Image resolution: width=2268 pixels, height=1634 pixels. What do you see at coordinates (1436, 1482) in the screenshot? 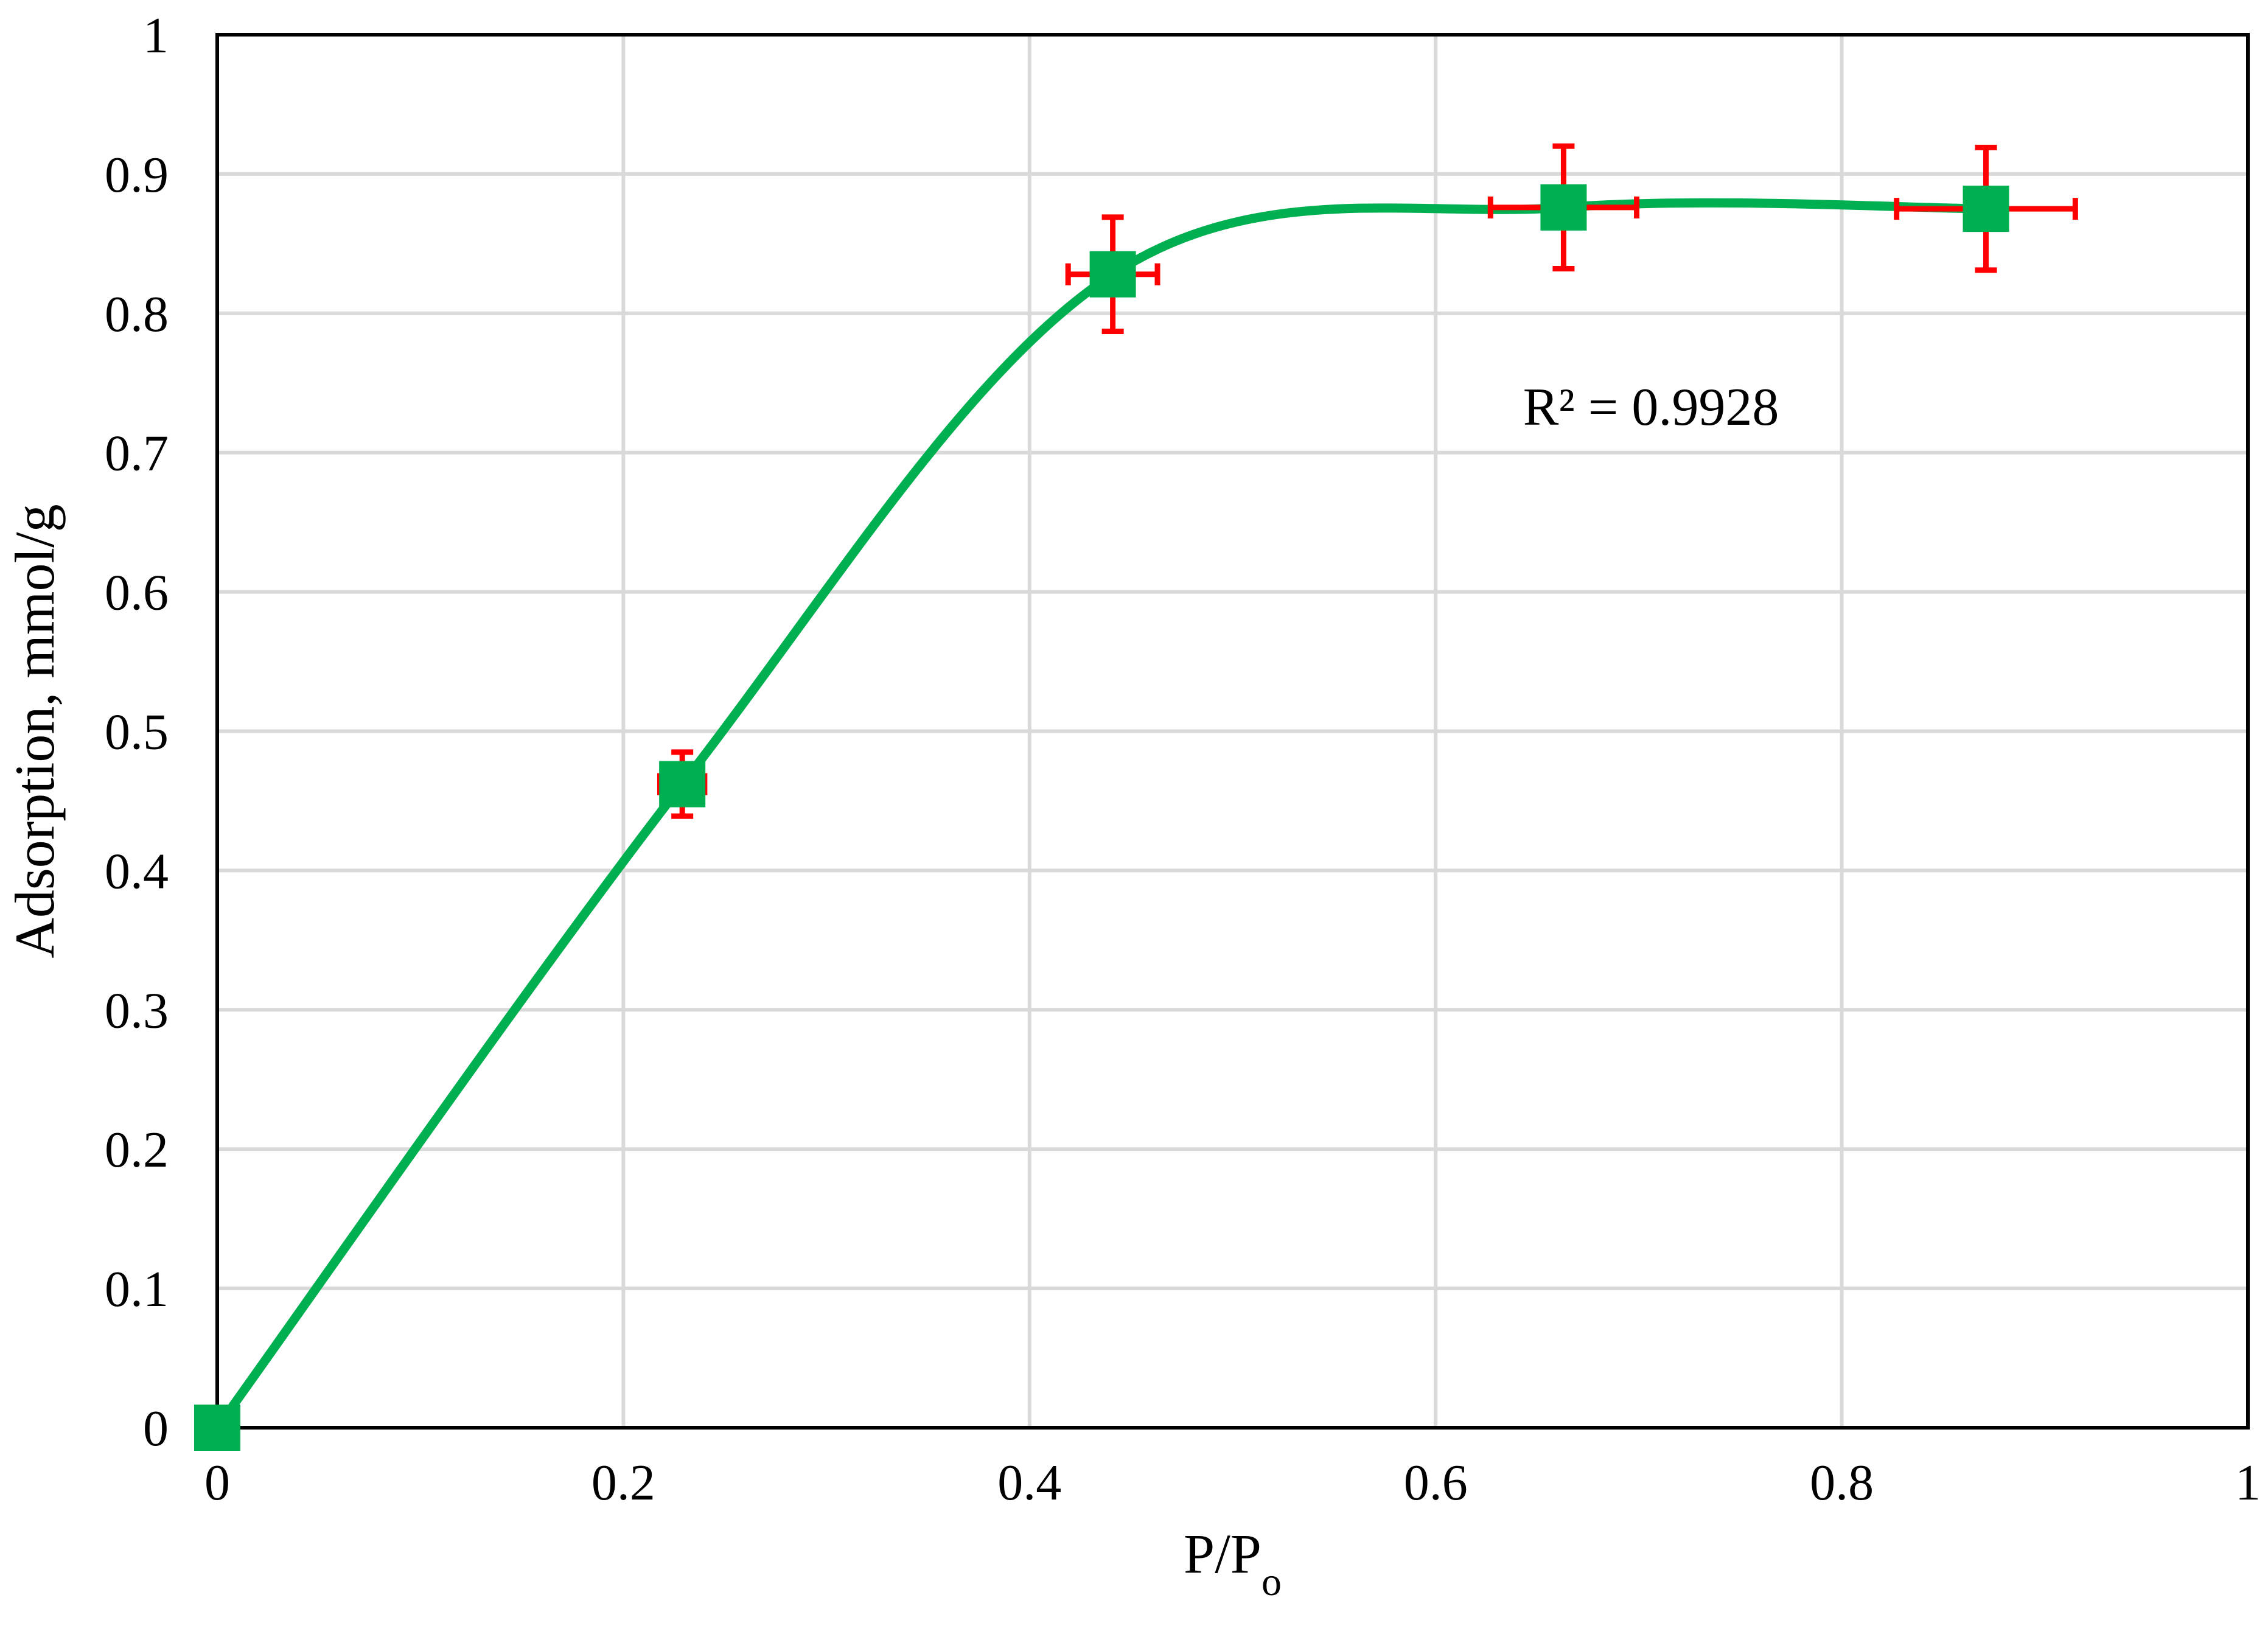
I see `x-tick-label: 0.6` at bounding box center [1436, 1482].